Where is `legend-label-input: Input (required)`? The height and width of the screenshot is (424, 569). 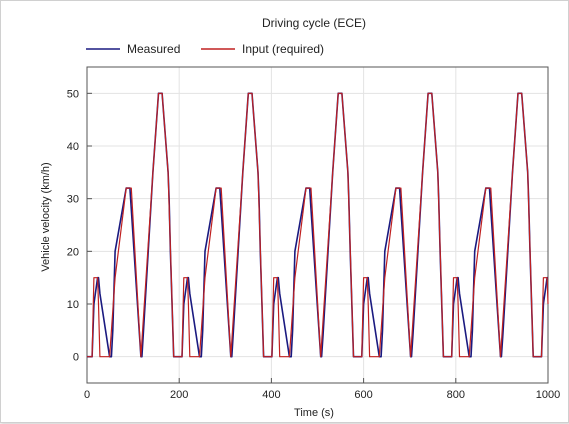 legend-label-input: Input (required) is located at coordinates (283, 49).